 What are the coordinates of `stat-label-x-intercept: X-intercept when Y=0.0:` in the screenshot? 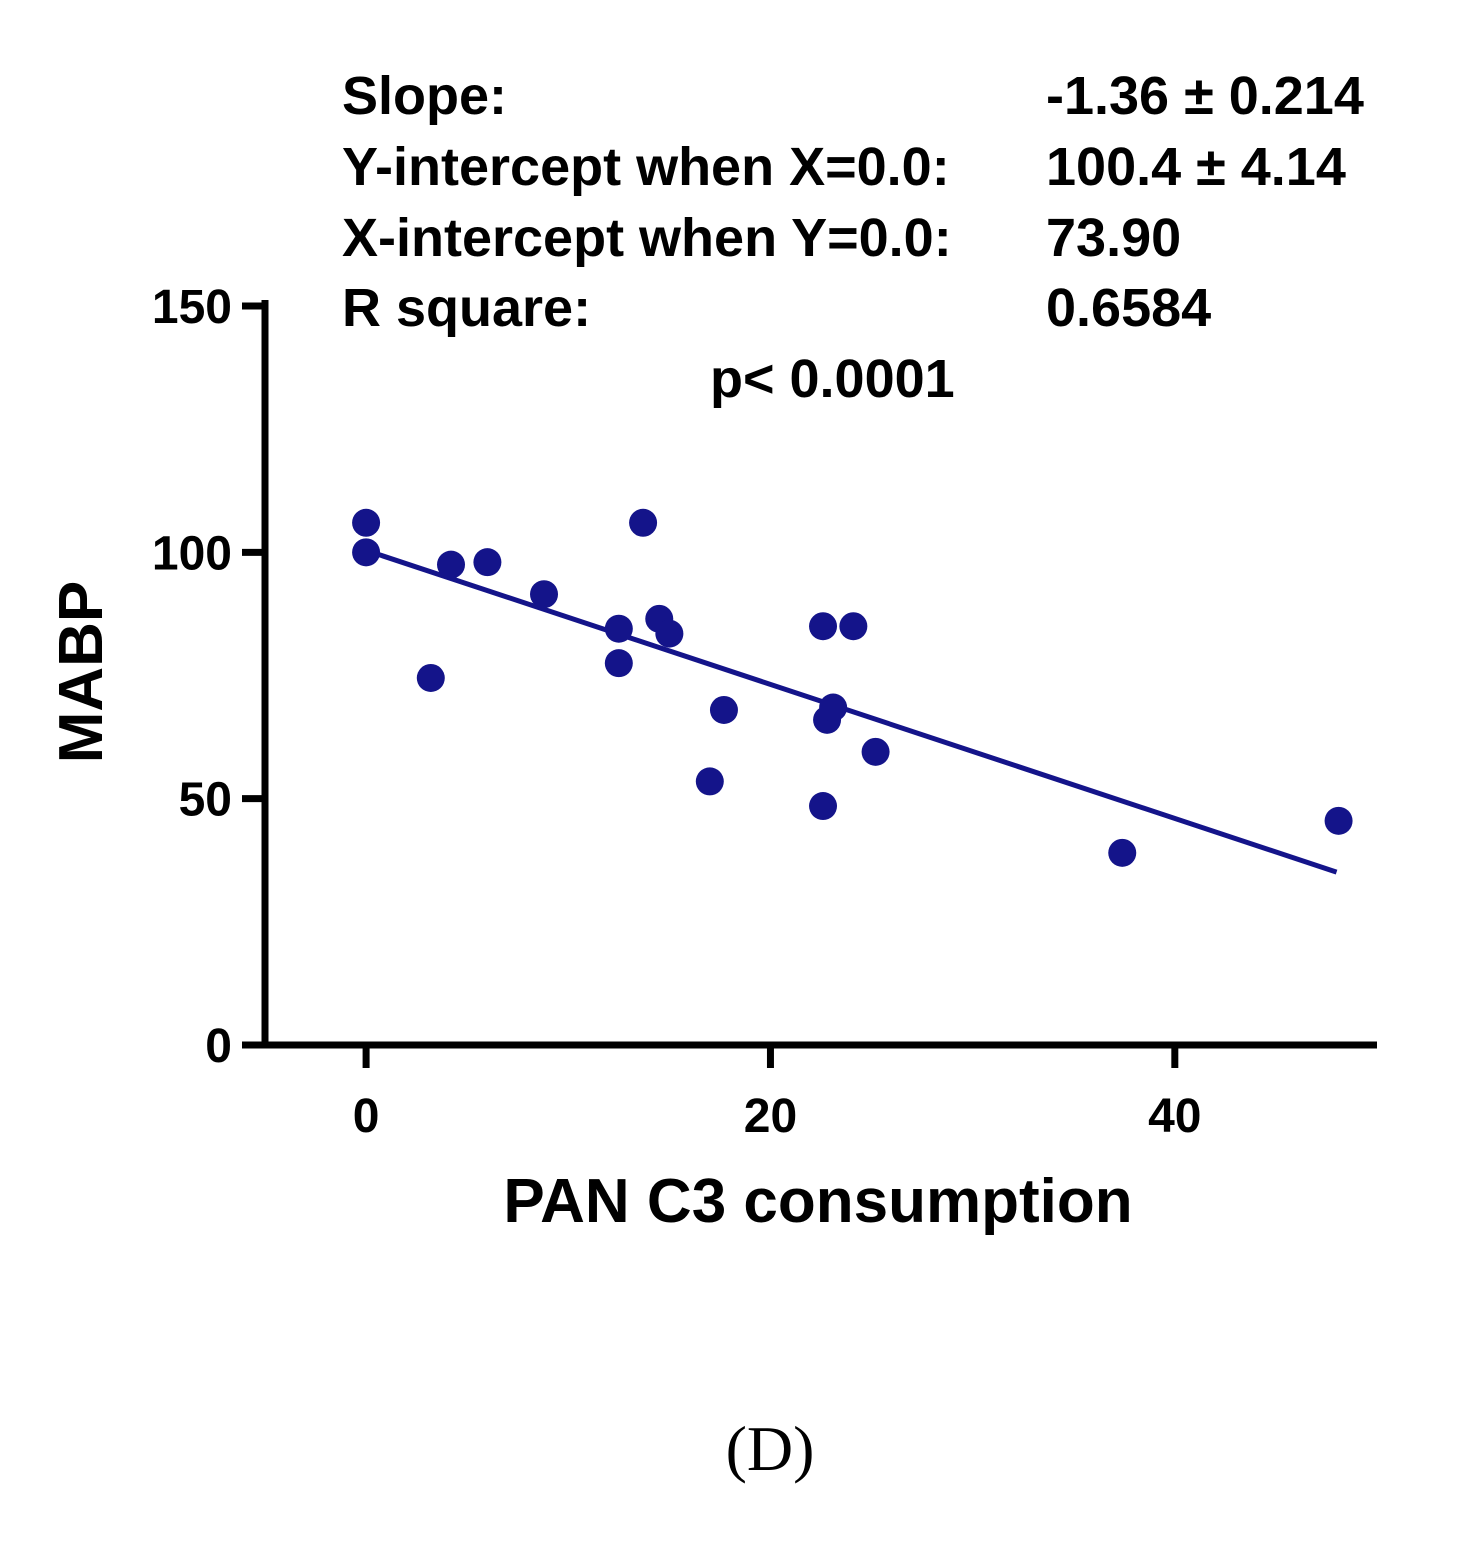 It's located at (647, 238).